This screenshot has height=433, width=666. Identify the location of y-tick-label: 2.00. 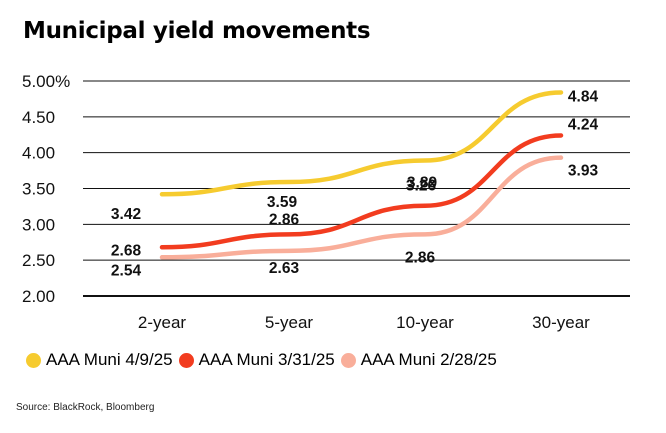
(38, 296).